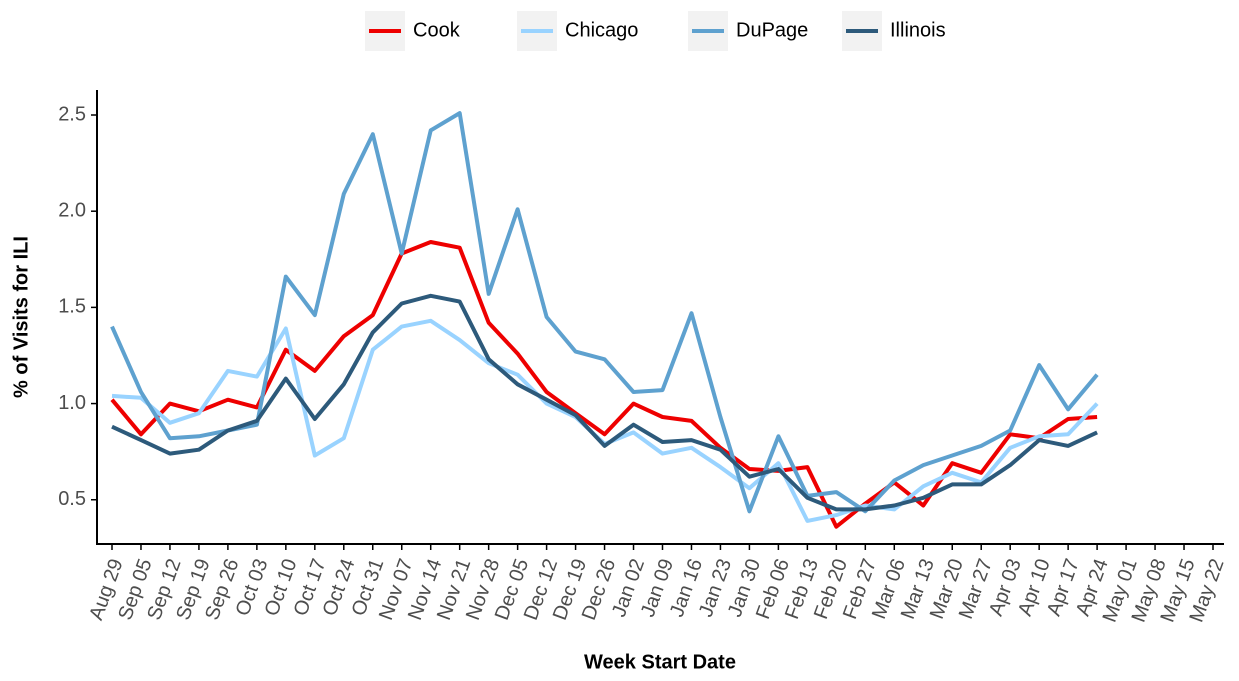 This screenshot has height=681, width=1239. I want to click on legend-label: DuPage, so click(772, 30).